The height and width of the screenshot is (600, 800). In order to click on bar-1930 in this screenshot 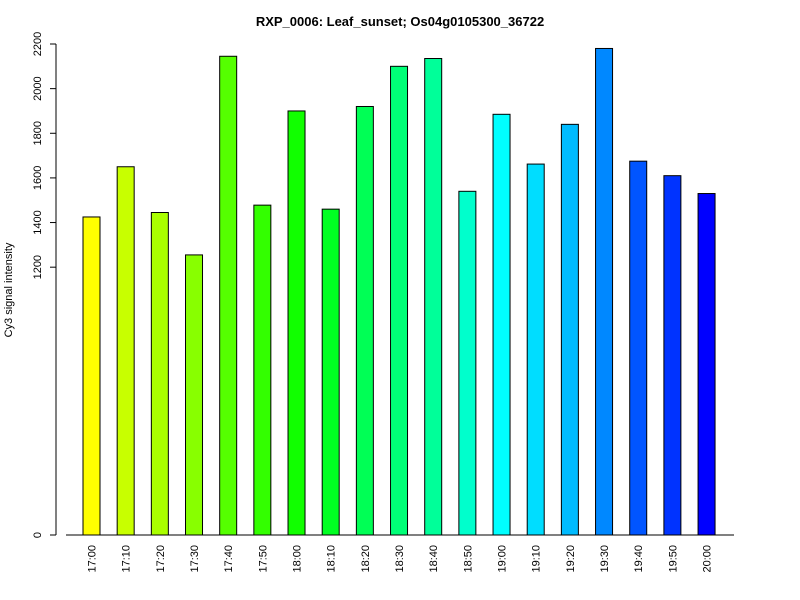, I will do `click(604, 291)`.